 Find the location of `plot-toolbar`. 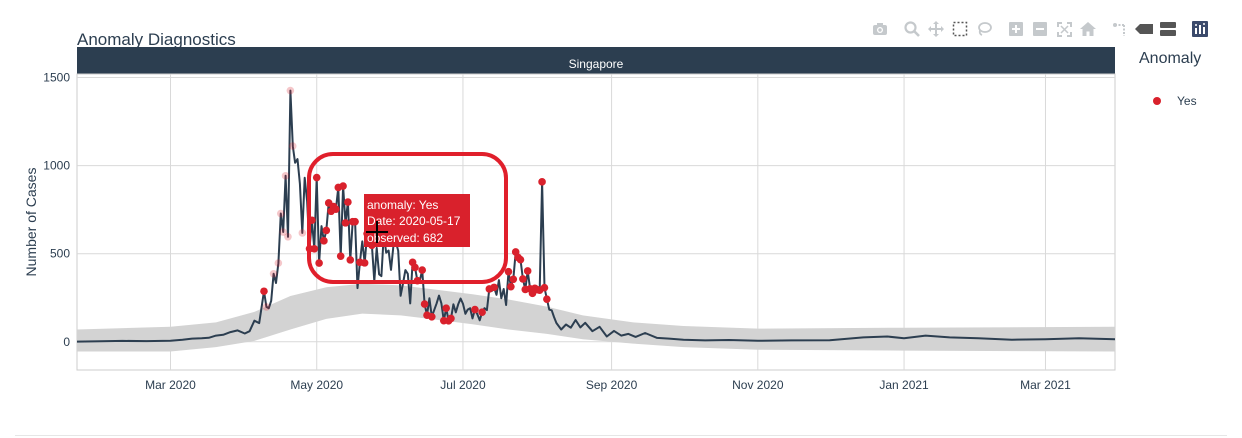

plot-toolbar is located at coordinates (1040, 29).